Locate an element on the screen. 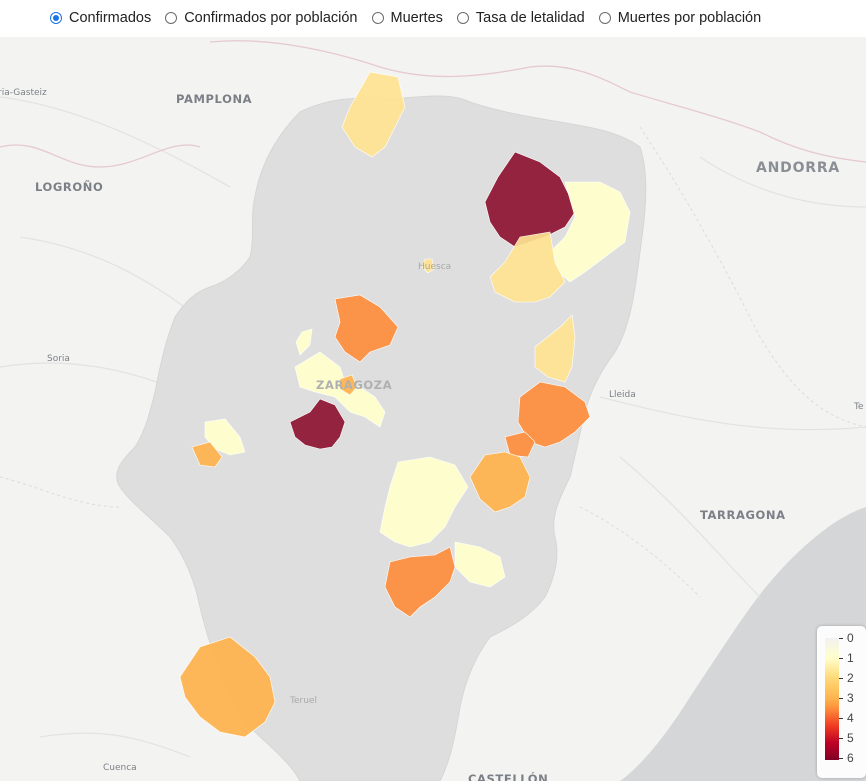 The width and height of the screenshot is (866, 781). radio-confirmados: Confirmados is located at coordinates (100, 18).